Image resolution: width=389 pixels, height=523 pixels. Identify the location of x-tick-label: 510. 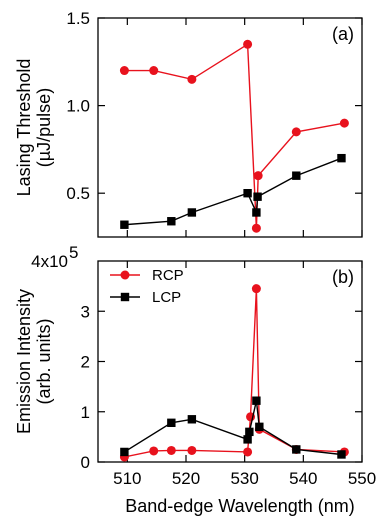
(127, 478).